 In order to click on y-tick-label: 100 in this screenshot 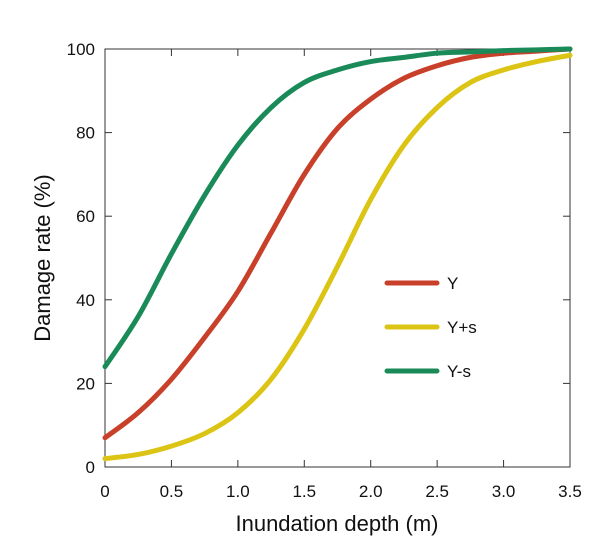, I will do `click(81, 49)`.